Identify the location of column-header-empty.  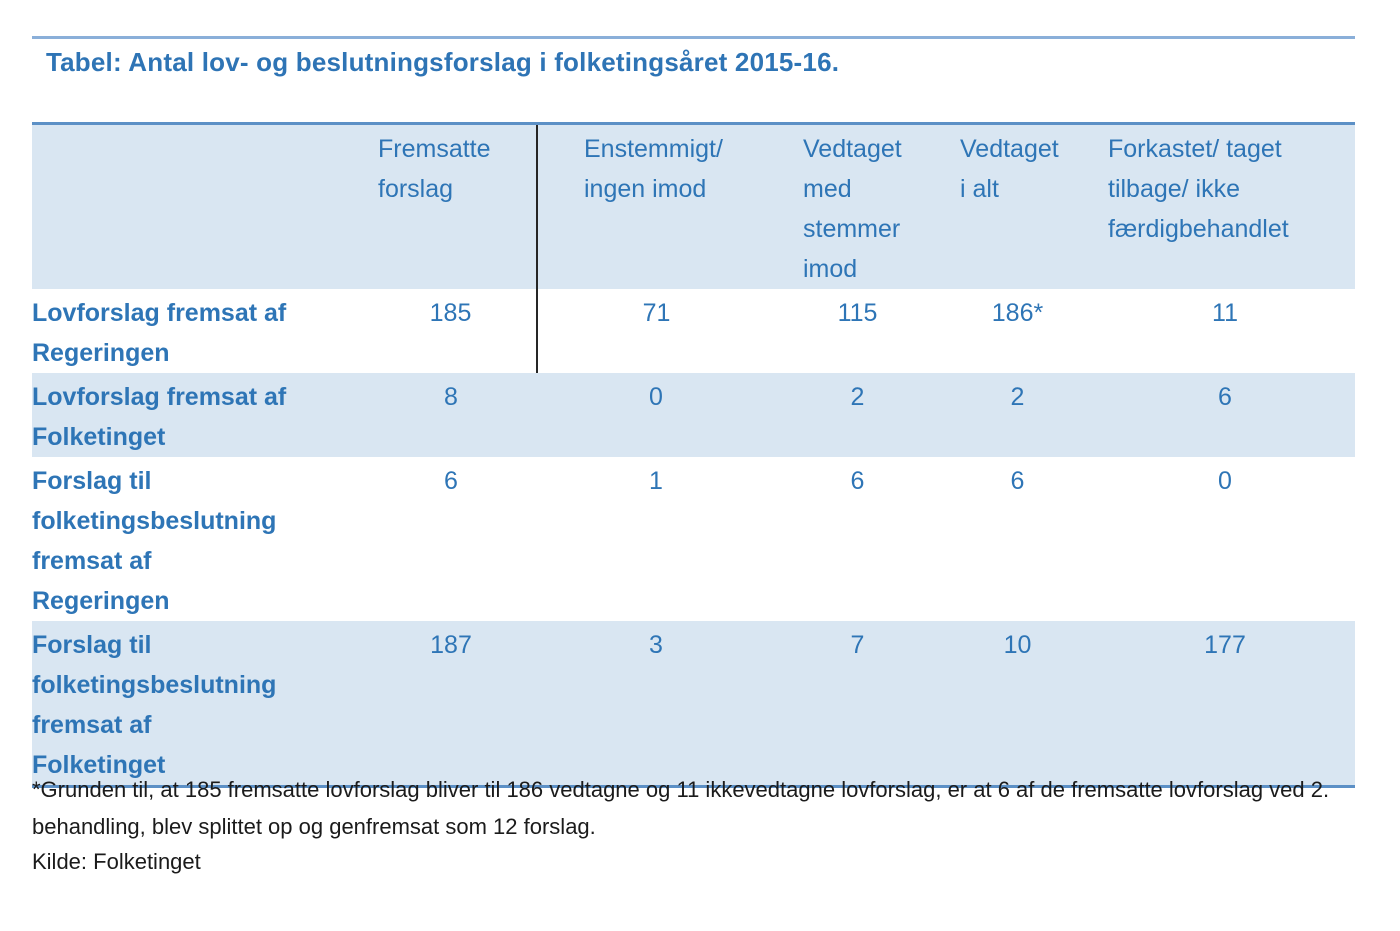
(198, 206).